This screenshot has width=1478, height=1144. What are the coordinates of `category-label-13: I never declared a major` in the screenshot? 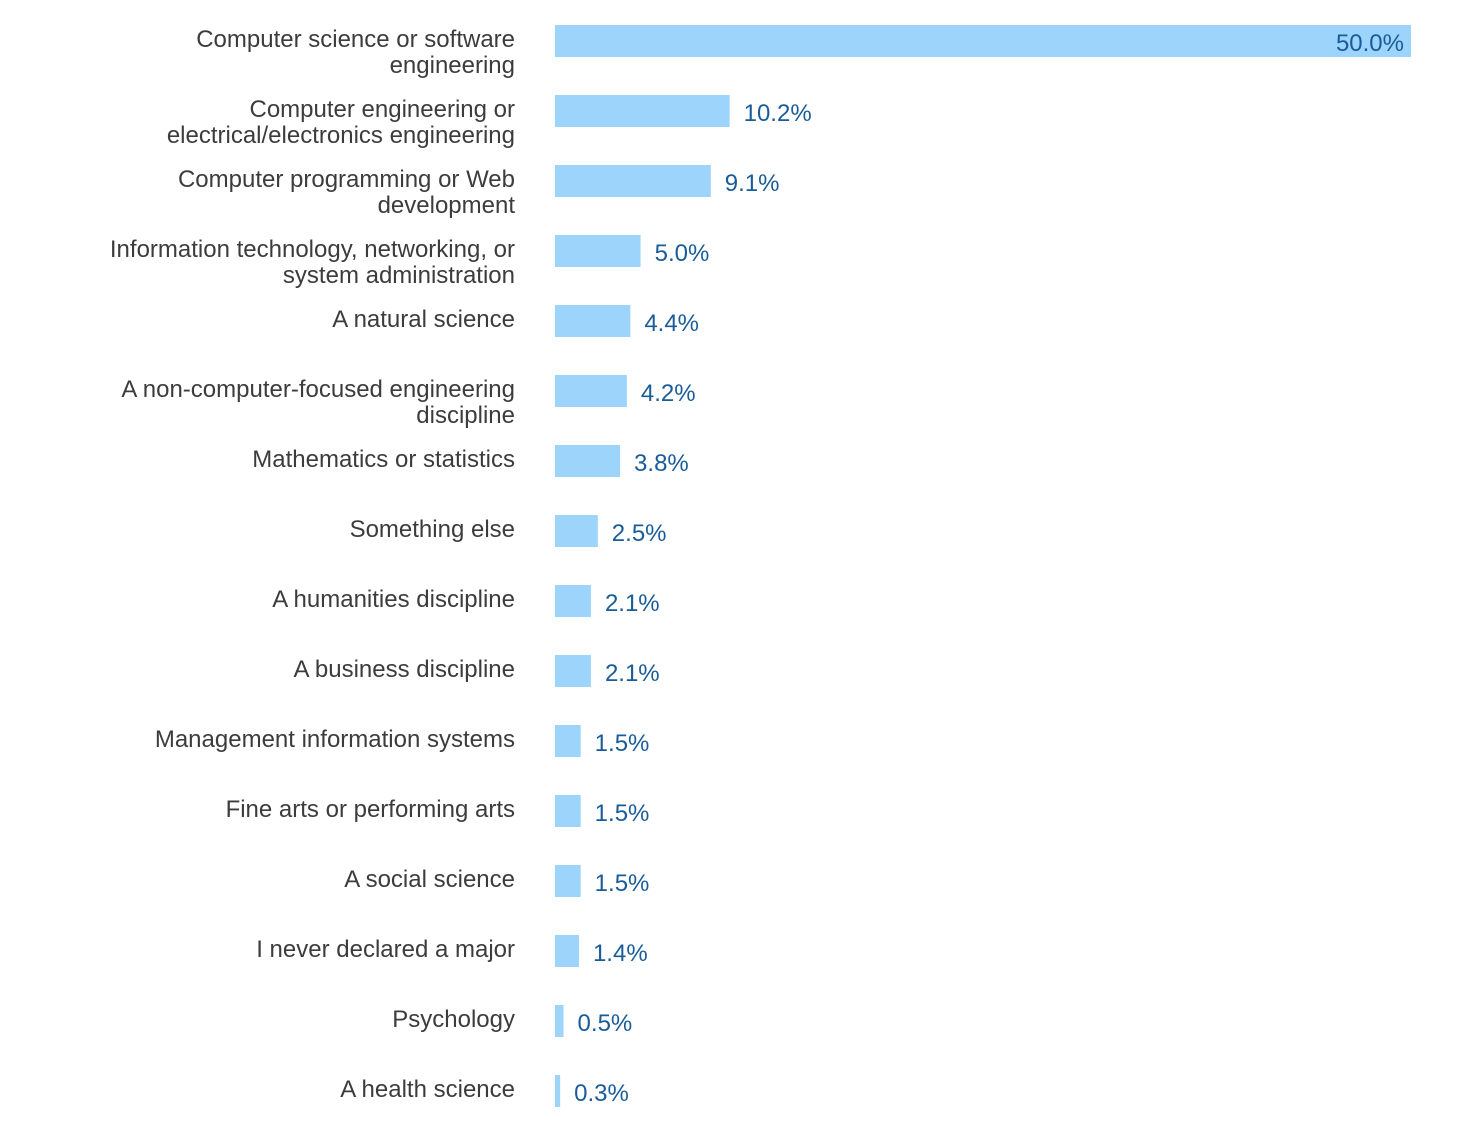 It's located at (385, 949).